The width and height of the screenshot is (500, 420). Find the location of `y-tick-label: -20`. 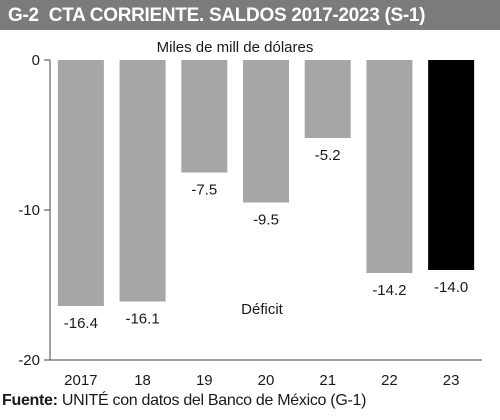

y-tick-label: -20 is located at coordinates (29, 360).